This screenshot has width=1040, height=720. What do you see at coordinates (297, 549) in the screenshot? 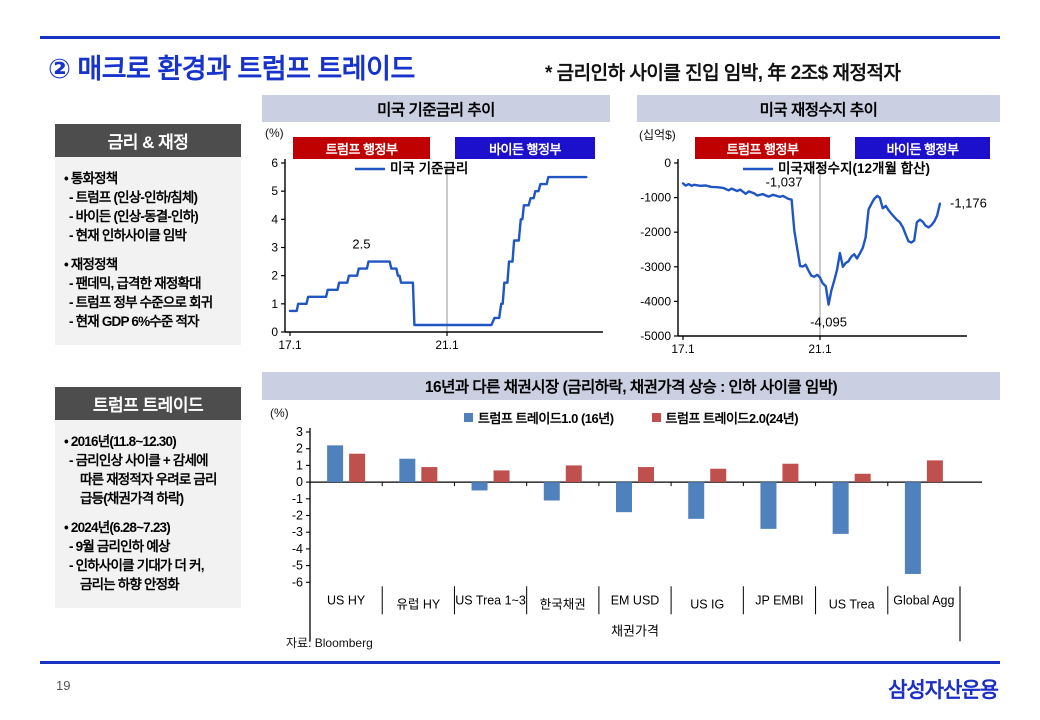
I see `svg-text: -4` at bounding box center [297, 549].